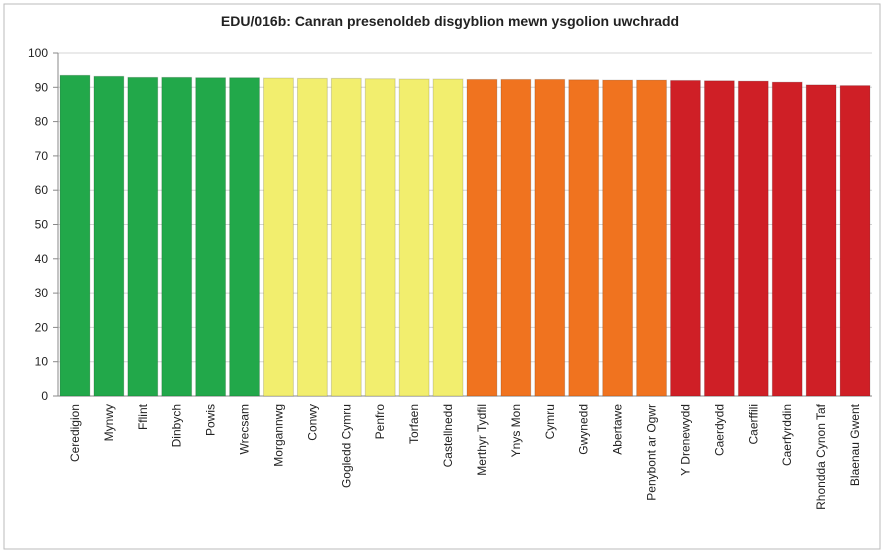 This screenshot has width=884, height=553. What do you see at coordinates (44, 396) in the screenshot?
I see `y-tick-label: 0` at bounding box center [44, 396].